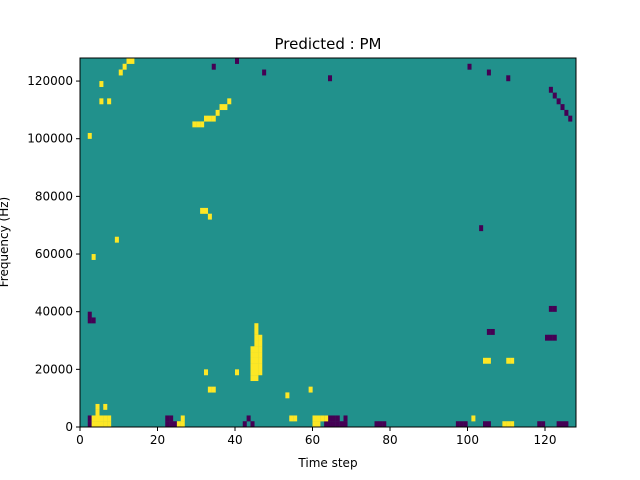 This screenshot has height=480, width=640. What do you see at coordinates (234, 440) in the screenshot?
I see `x-tick-label: 40` at bounding box center [234, 440].